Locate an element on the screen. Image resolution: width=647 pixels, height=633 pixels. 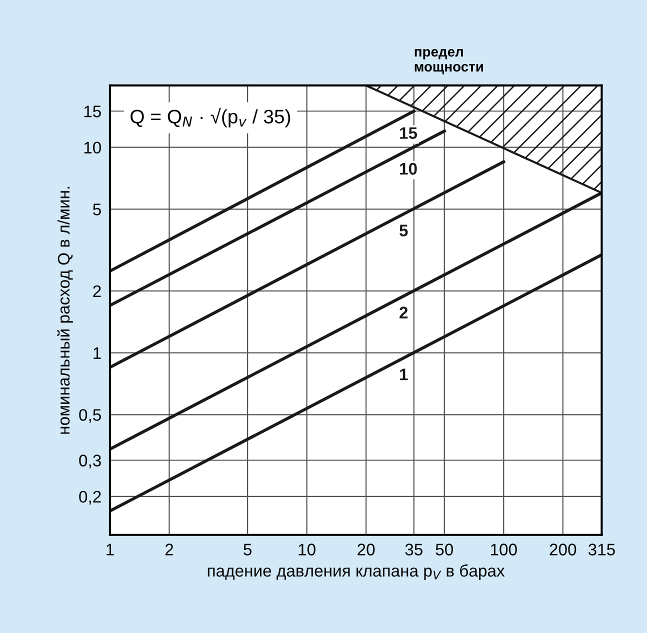
y-tick-label: 0,3 is located at coordinates (90, 461).